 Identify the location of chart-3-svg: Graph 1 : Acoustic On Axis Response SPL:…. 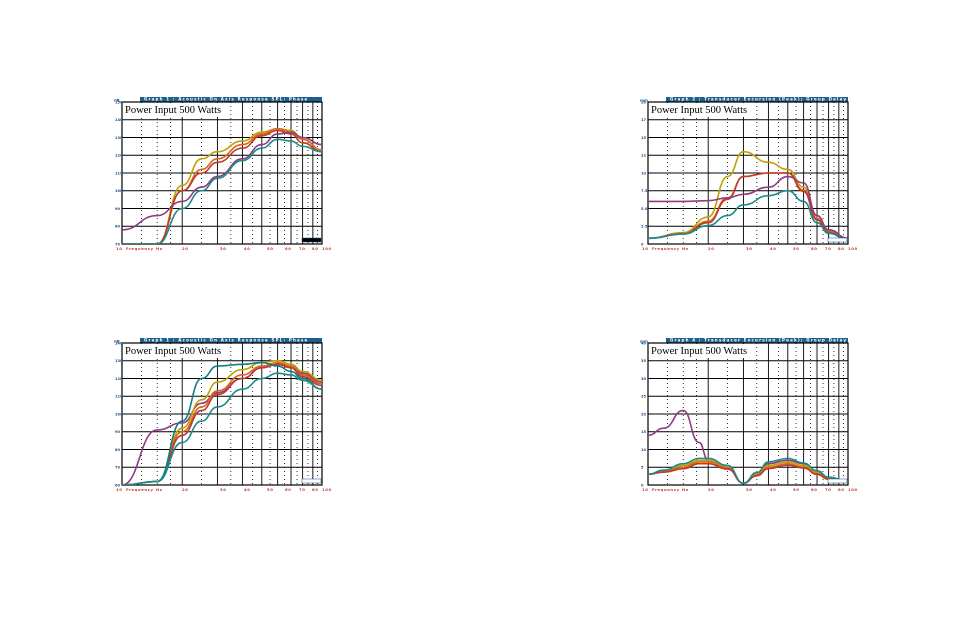
(223, 415).